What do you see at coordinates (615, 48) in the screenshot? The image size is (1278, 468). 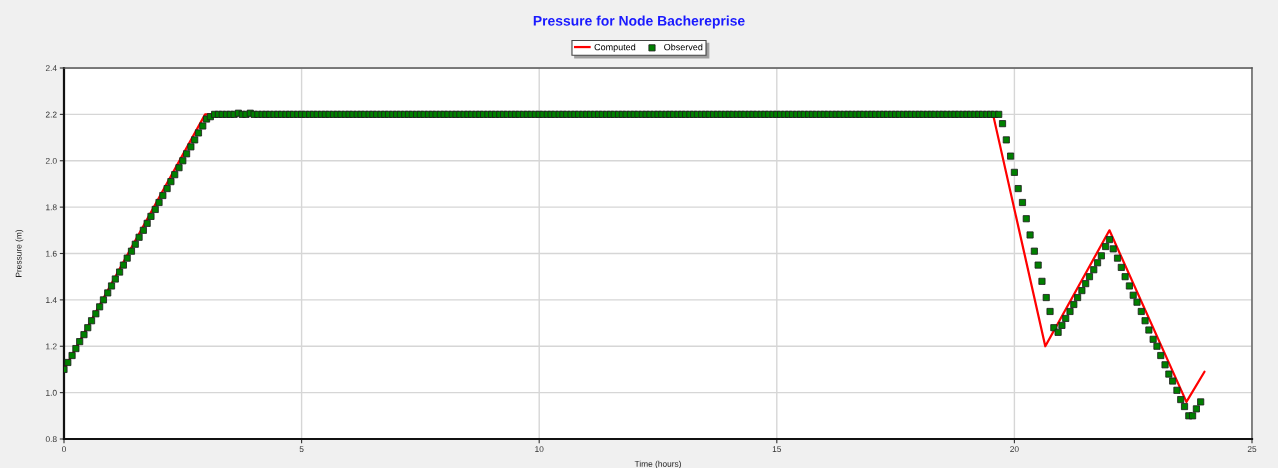 I see `legend-label: Computed` at bounding box center [615, 48].